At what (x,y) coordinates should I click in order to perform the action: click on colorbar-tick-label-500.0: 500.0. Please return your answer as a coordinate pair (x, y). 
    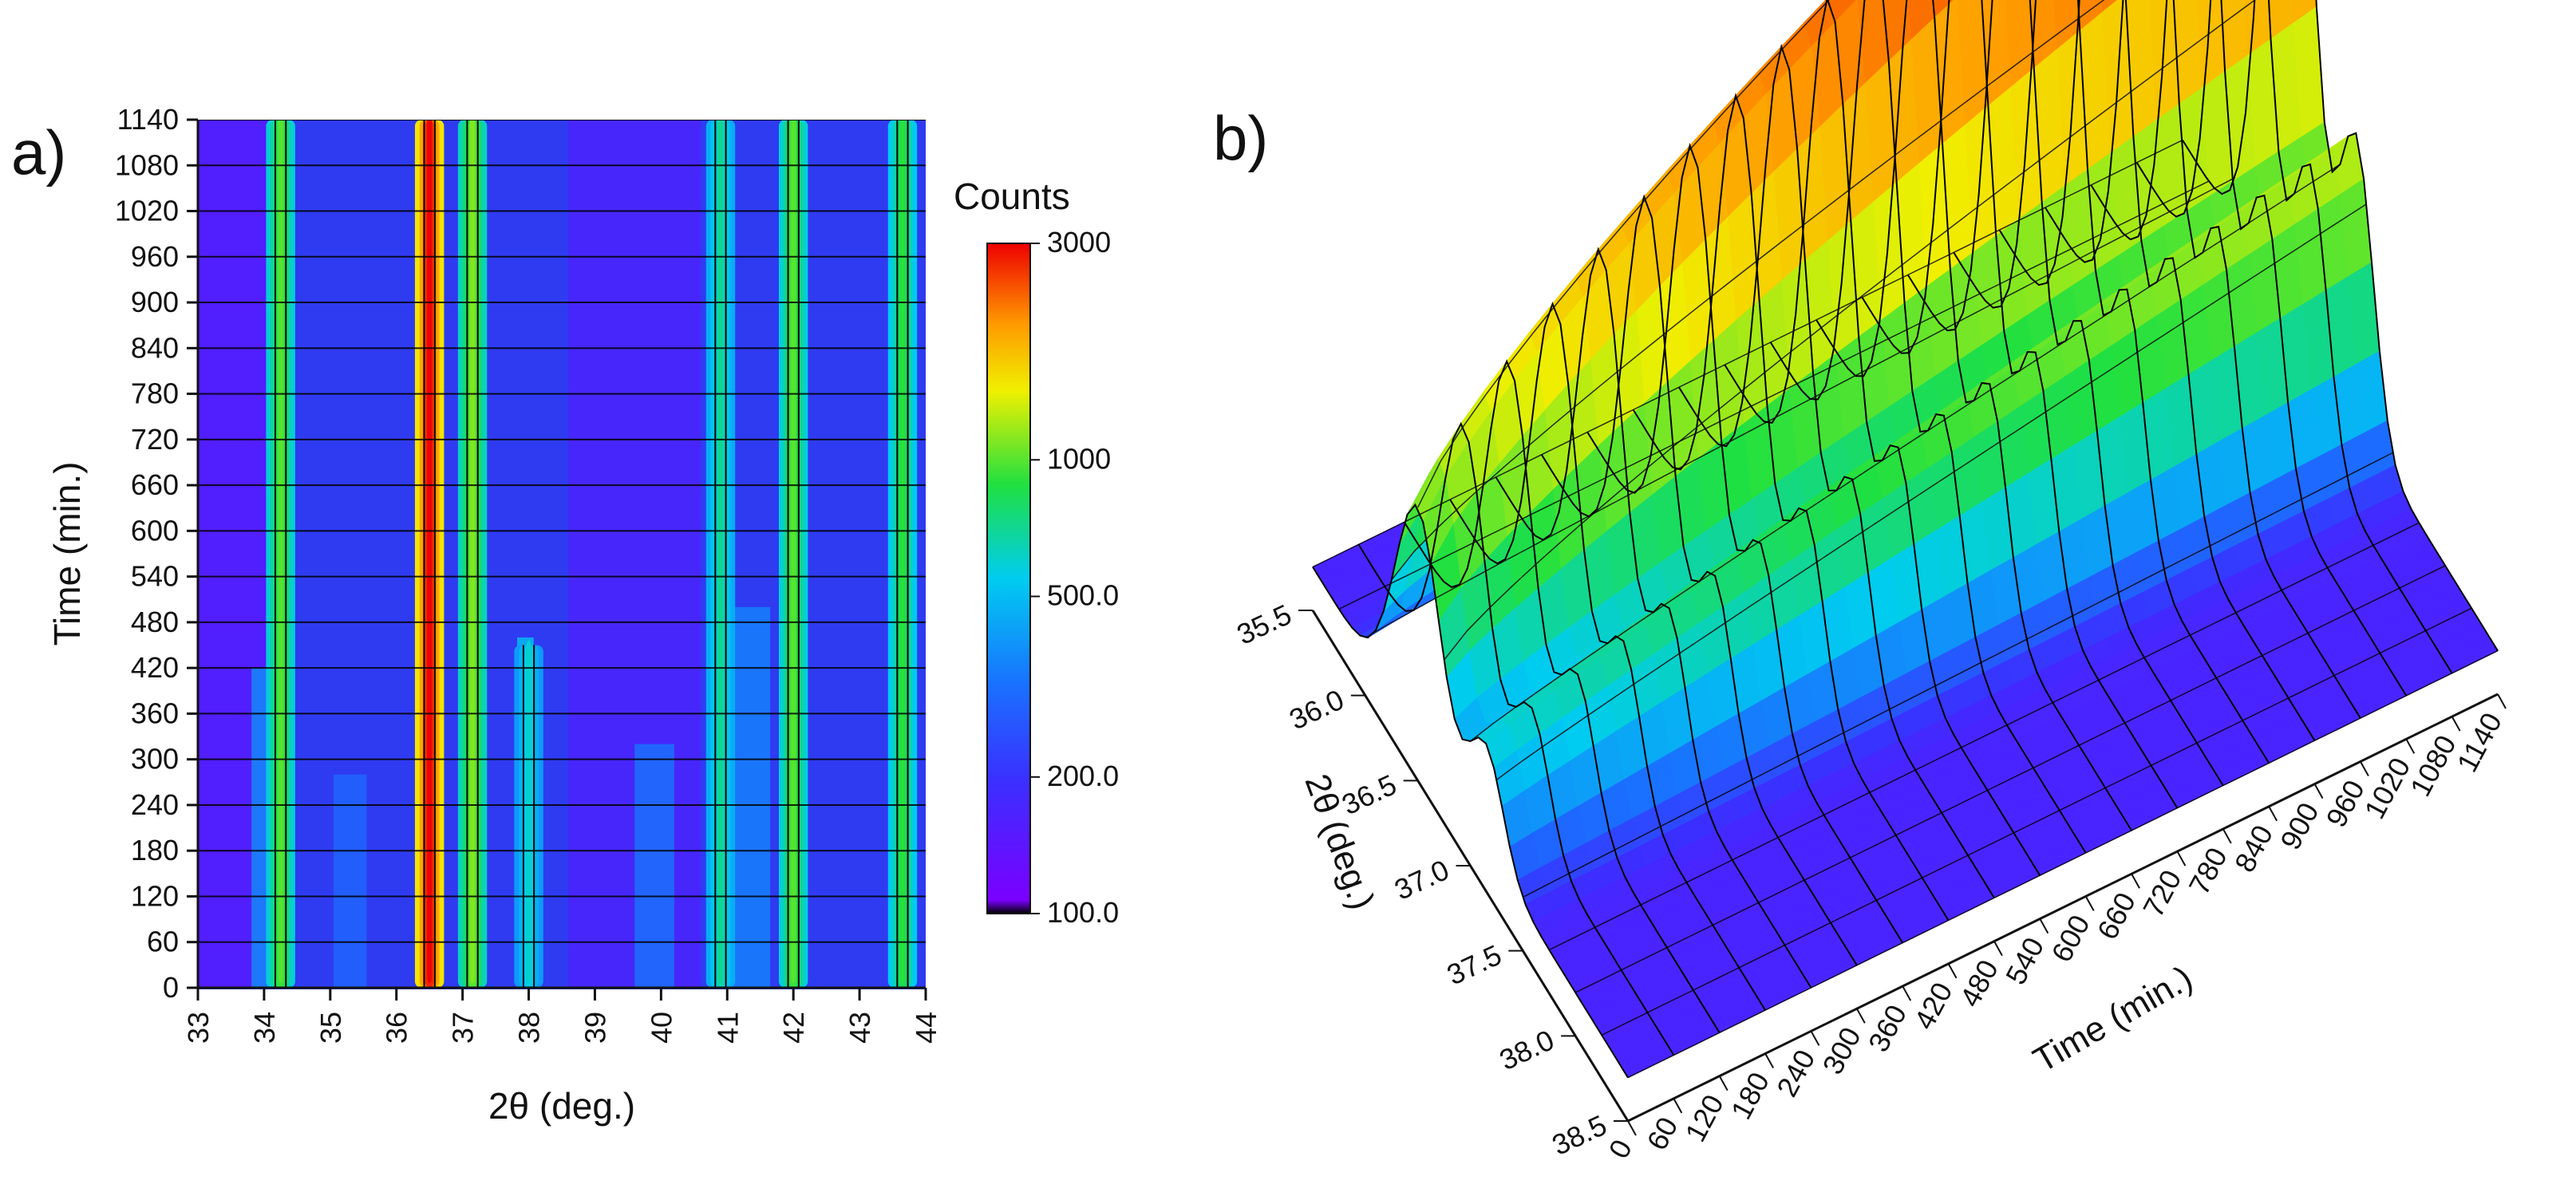
    Looking at the image, I should click on (1083, 595).